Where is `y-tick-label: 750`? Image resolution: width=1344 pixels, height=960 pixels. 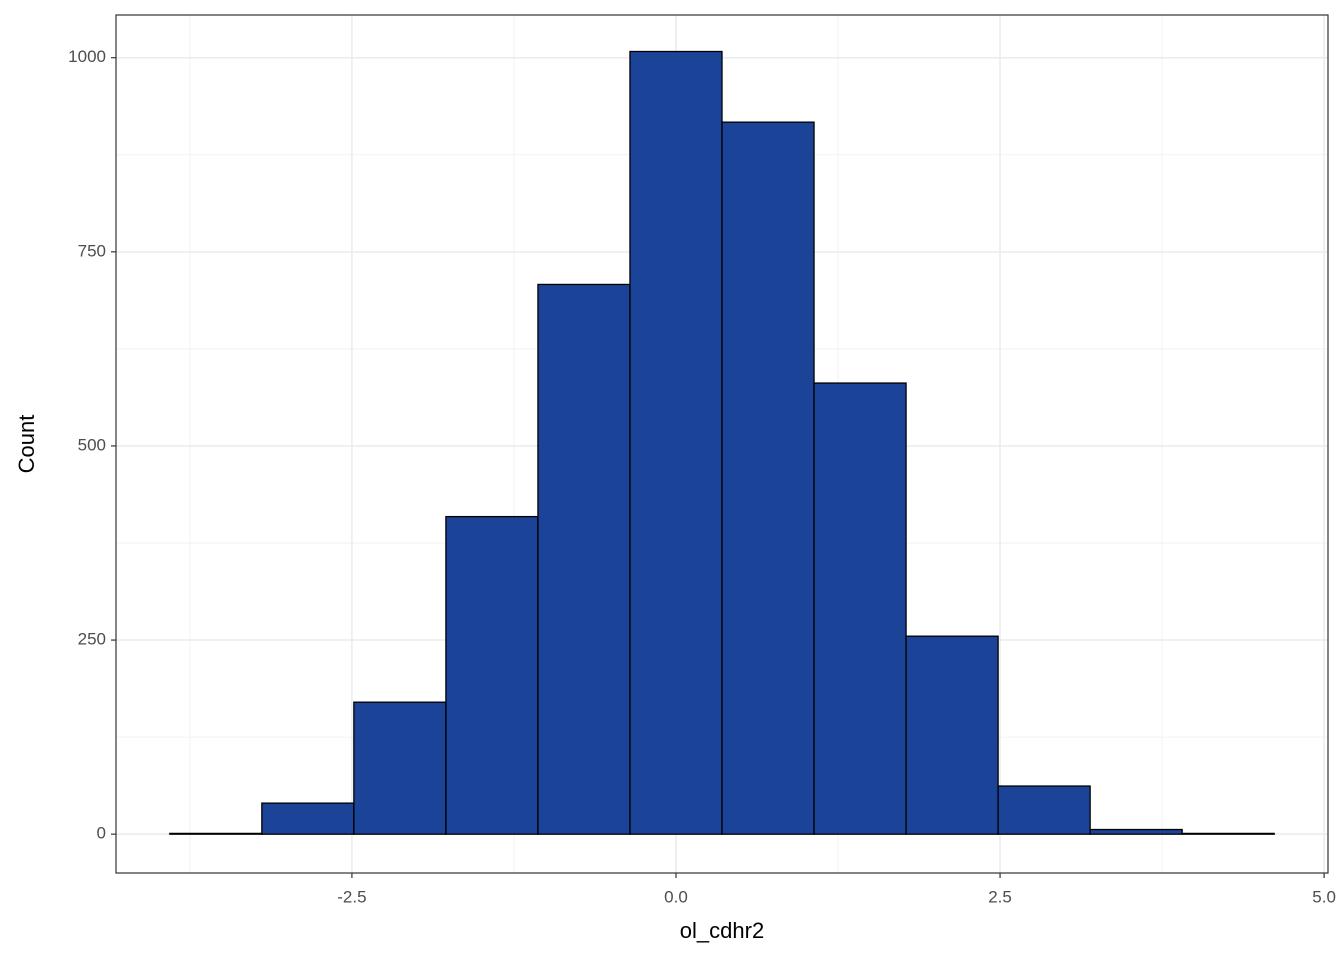 y-tick-label: 750 is located at coordinates (92, 250).